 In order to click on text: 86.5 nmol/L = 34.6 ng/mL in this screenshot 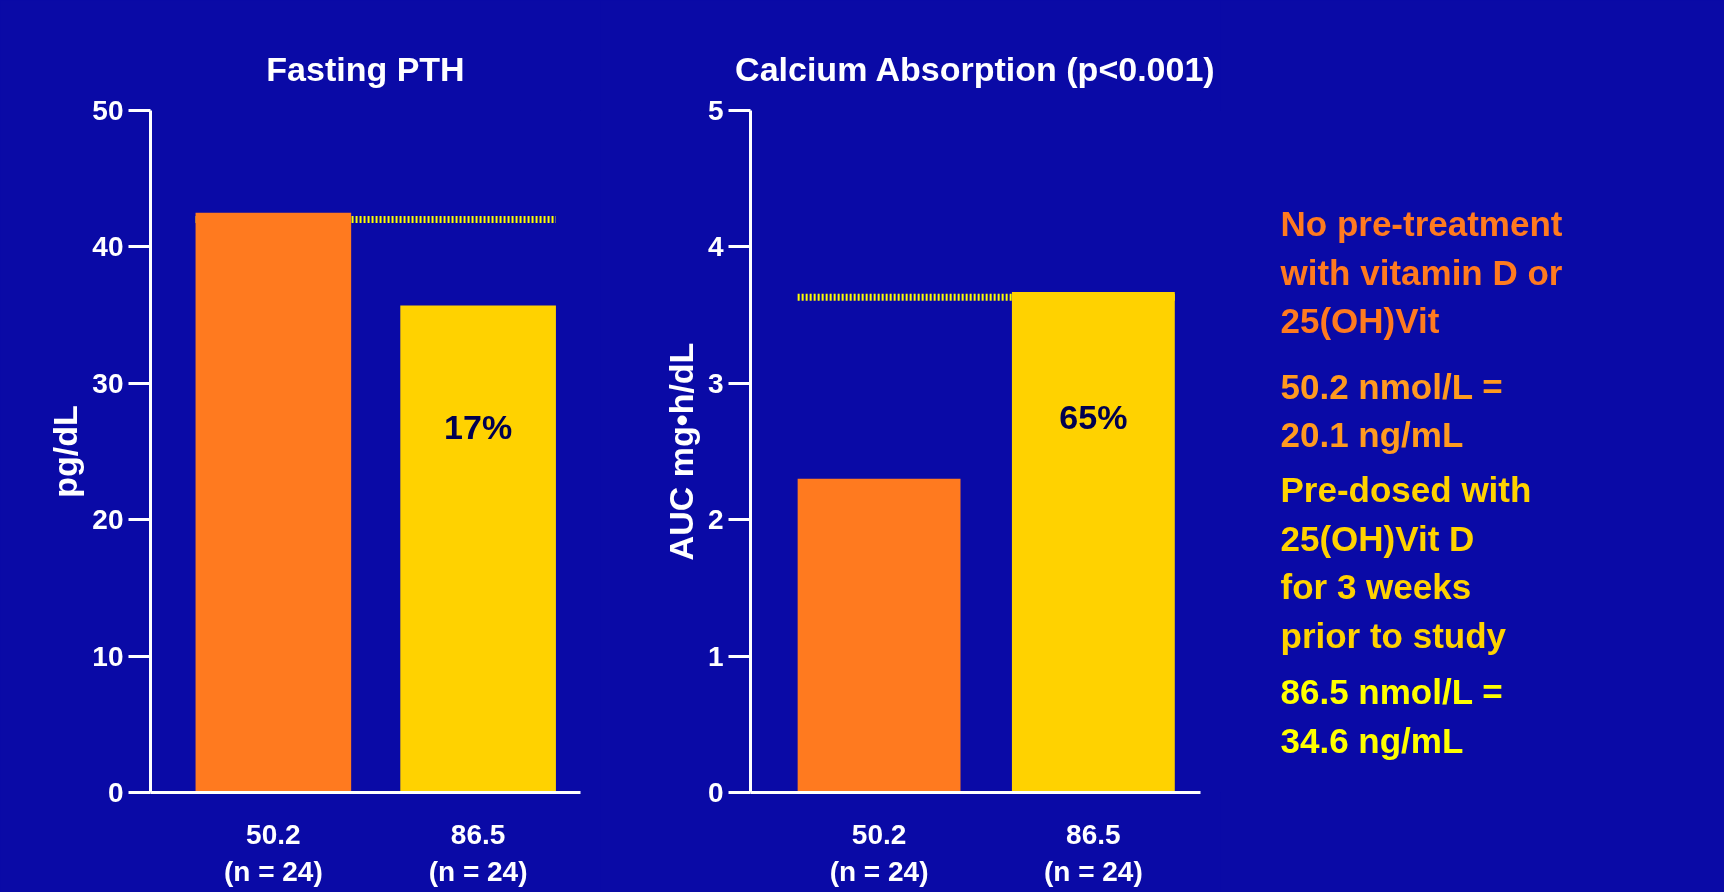, I will do `click(1391, 716)`.